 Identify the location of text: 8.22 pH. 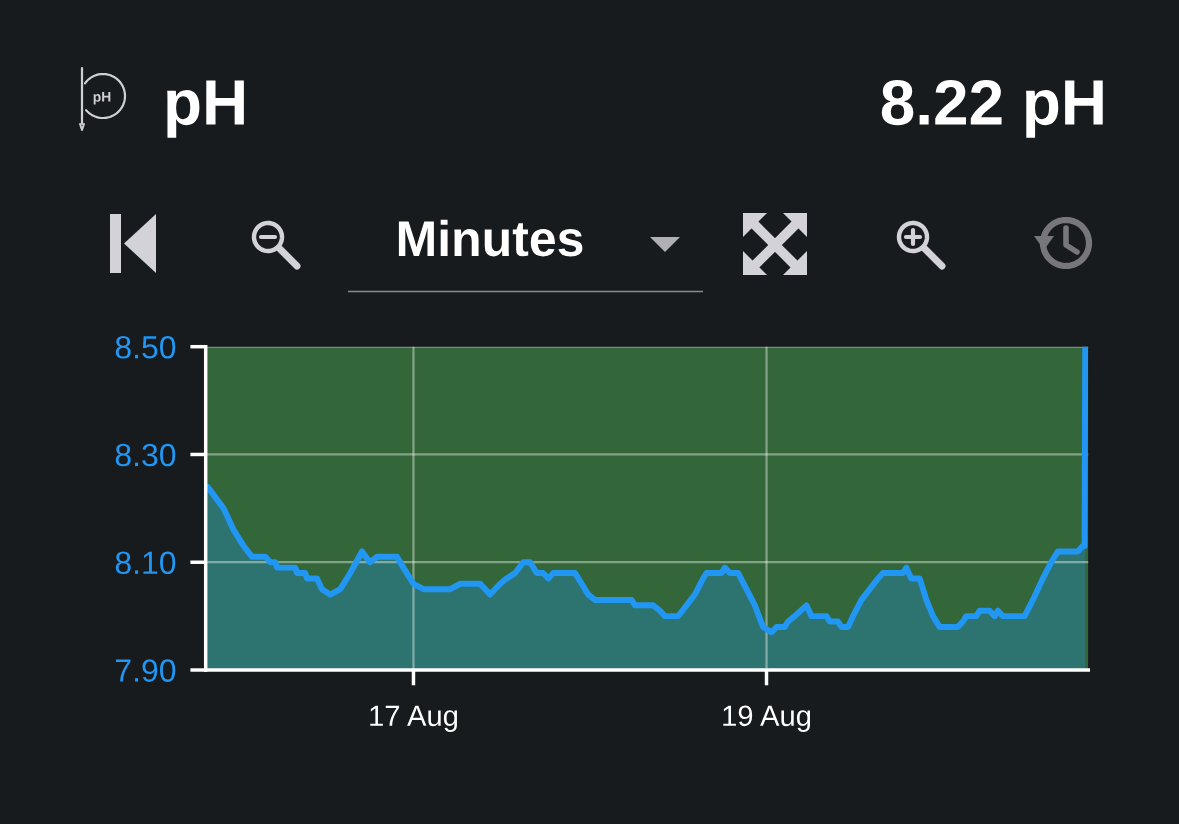
(992, 108).